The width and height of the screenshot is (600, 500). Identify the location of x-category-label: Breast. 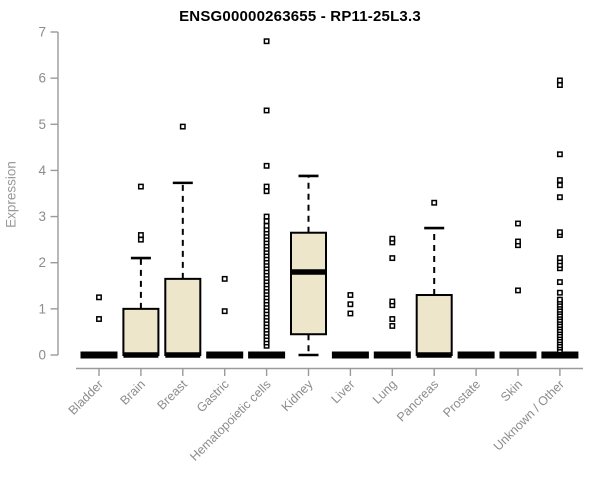
(172, 395).